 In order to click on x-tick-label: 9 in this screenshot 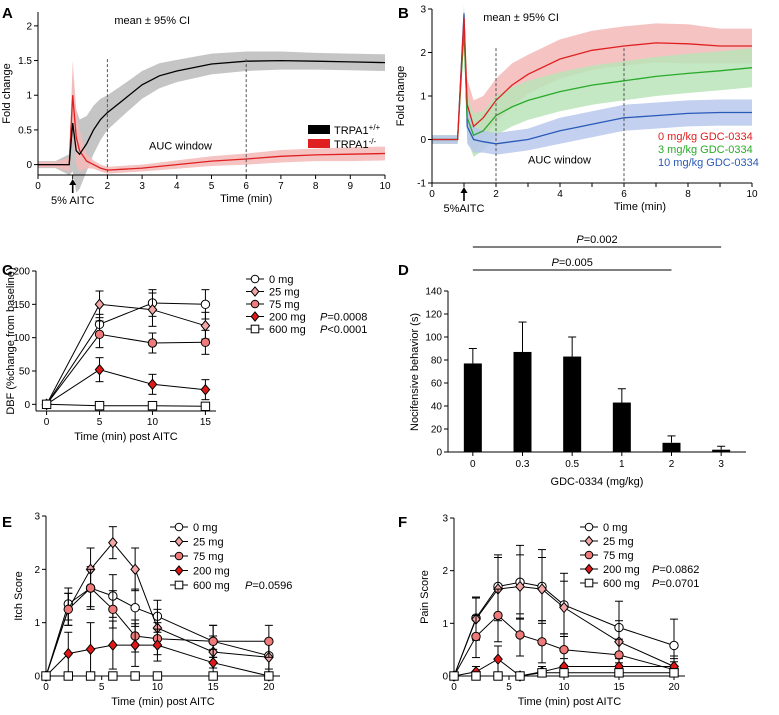, I will do `click(351, 186)`.